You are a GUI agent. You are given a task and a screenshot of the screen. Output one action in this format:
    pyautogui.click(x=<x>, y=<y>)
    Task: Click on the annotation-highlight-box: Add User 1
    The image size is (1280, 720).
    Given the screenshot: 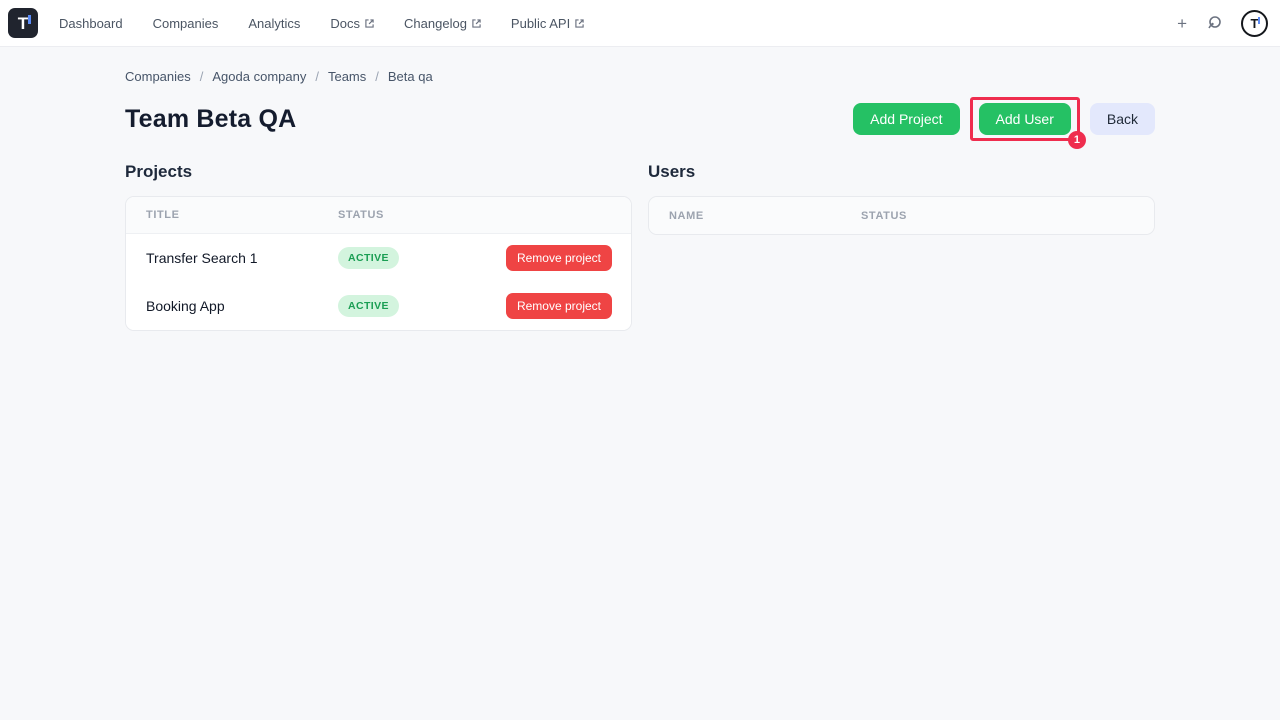 What is the action you would take?
    pyautogui.click(x=1027, y=123)
    